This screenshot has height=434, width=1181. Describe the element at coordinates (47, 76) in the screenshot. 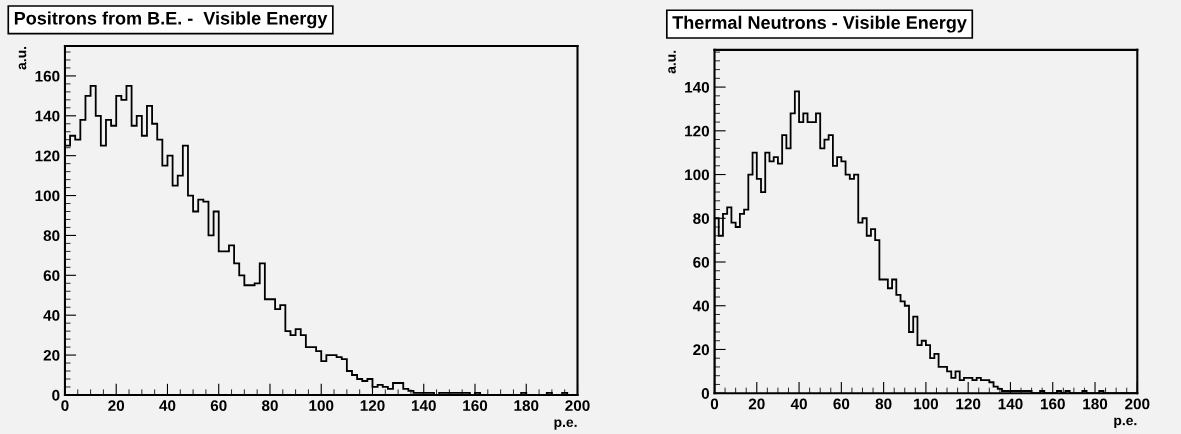

I see `y-tick-label: 160` at that location.